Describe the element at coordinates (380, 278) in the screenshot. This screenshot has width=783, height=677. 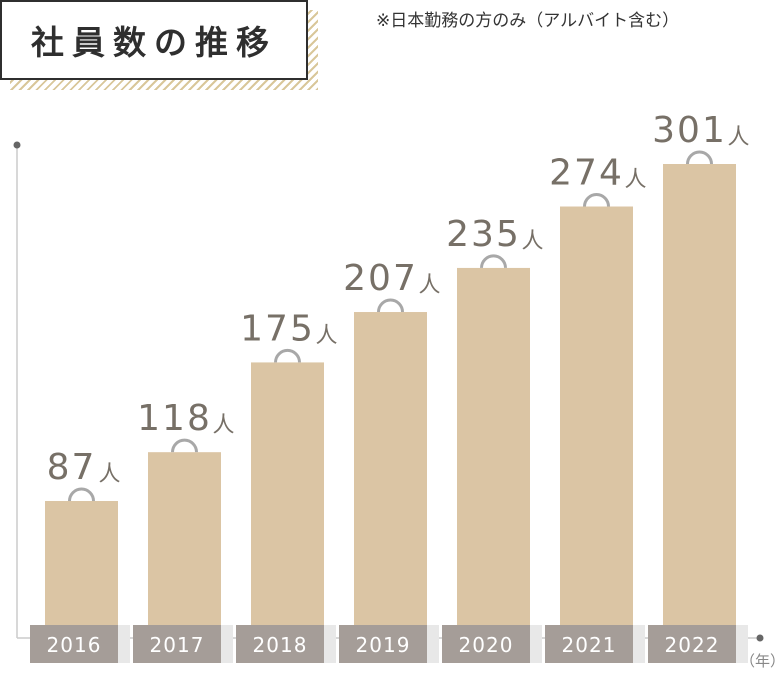
I see `bar-value-label: 207` at that location.